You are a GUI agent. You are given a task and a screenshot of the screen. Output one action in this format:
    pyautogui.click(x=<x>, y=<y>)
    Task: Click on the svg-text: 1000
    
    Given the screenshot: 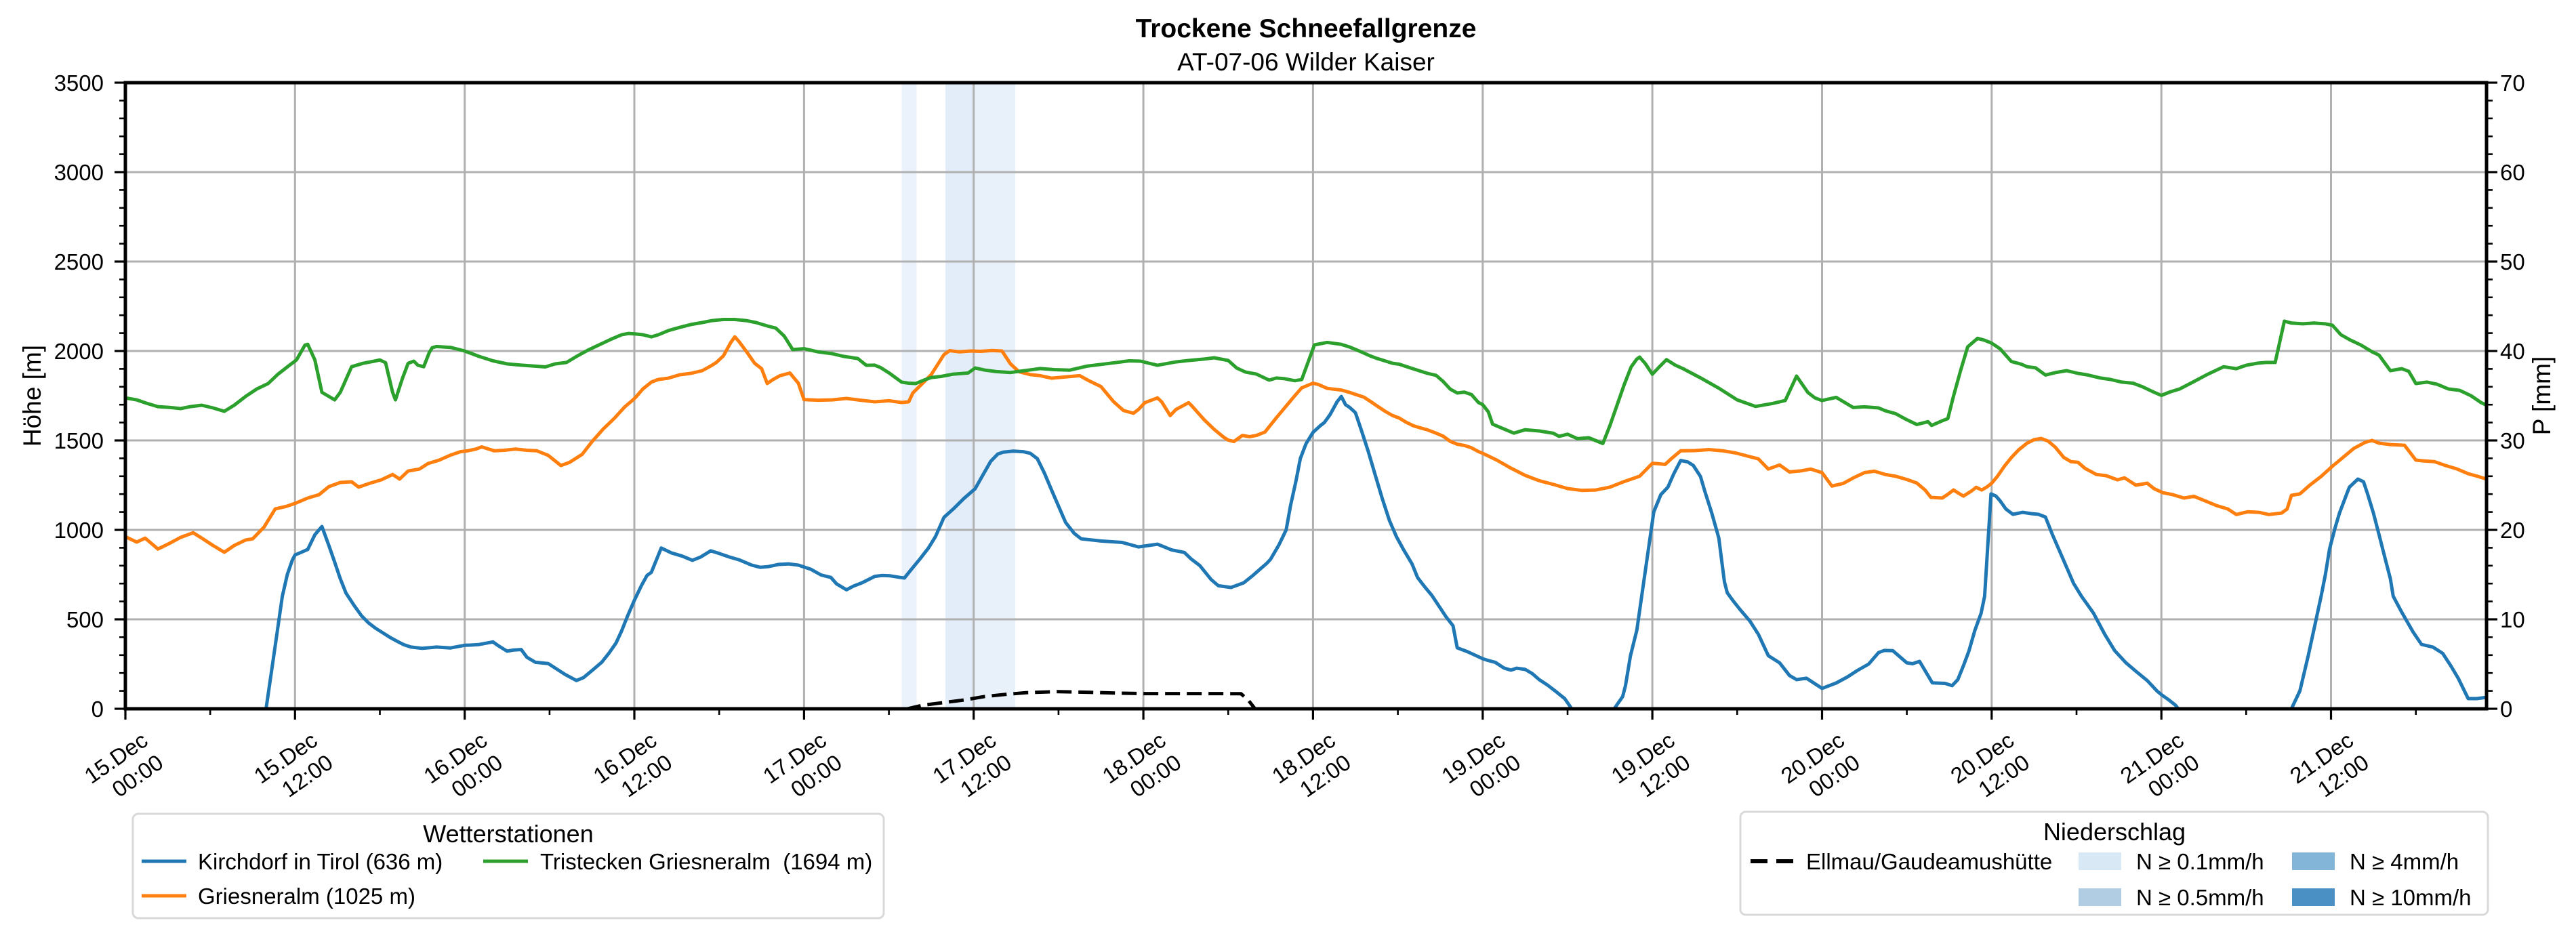 What is the action you would take?
    pyautogui.click(x=79, y=530)
    